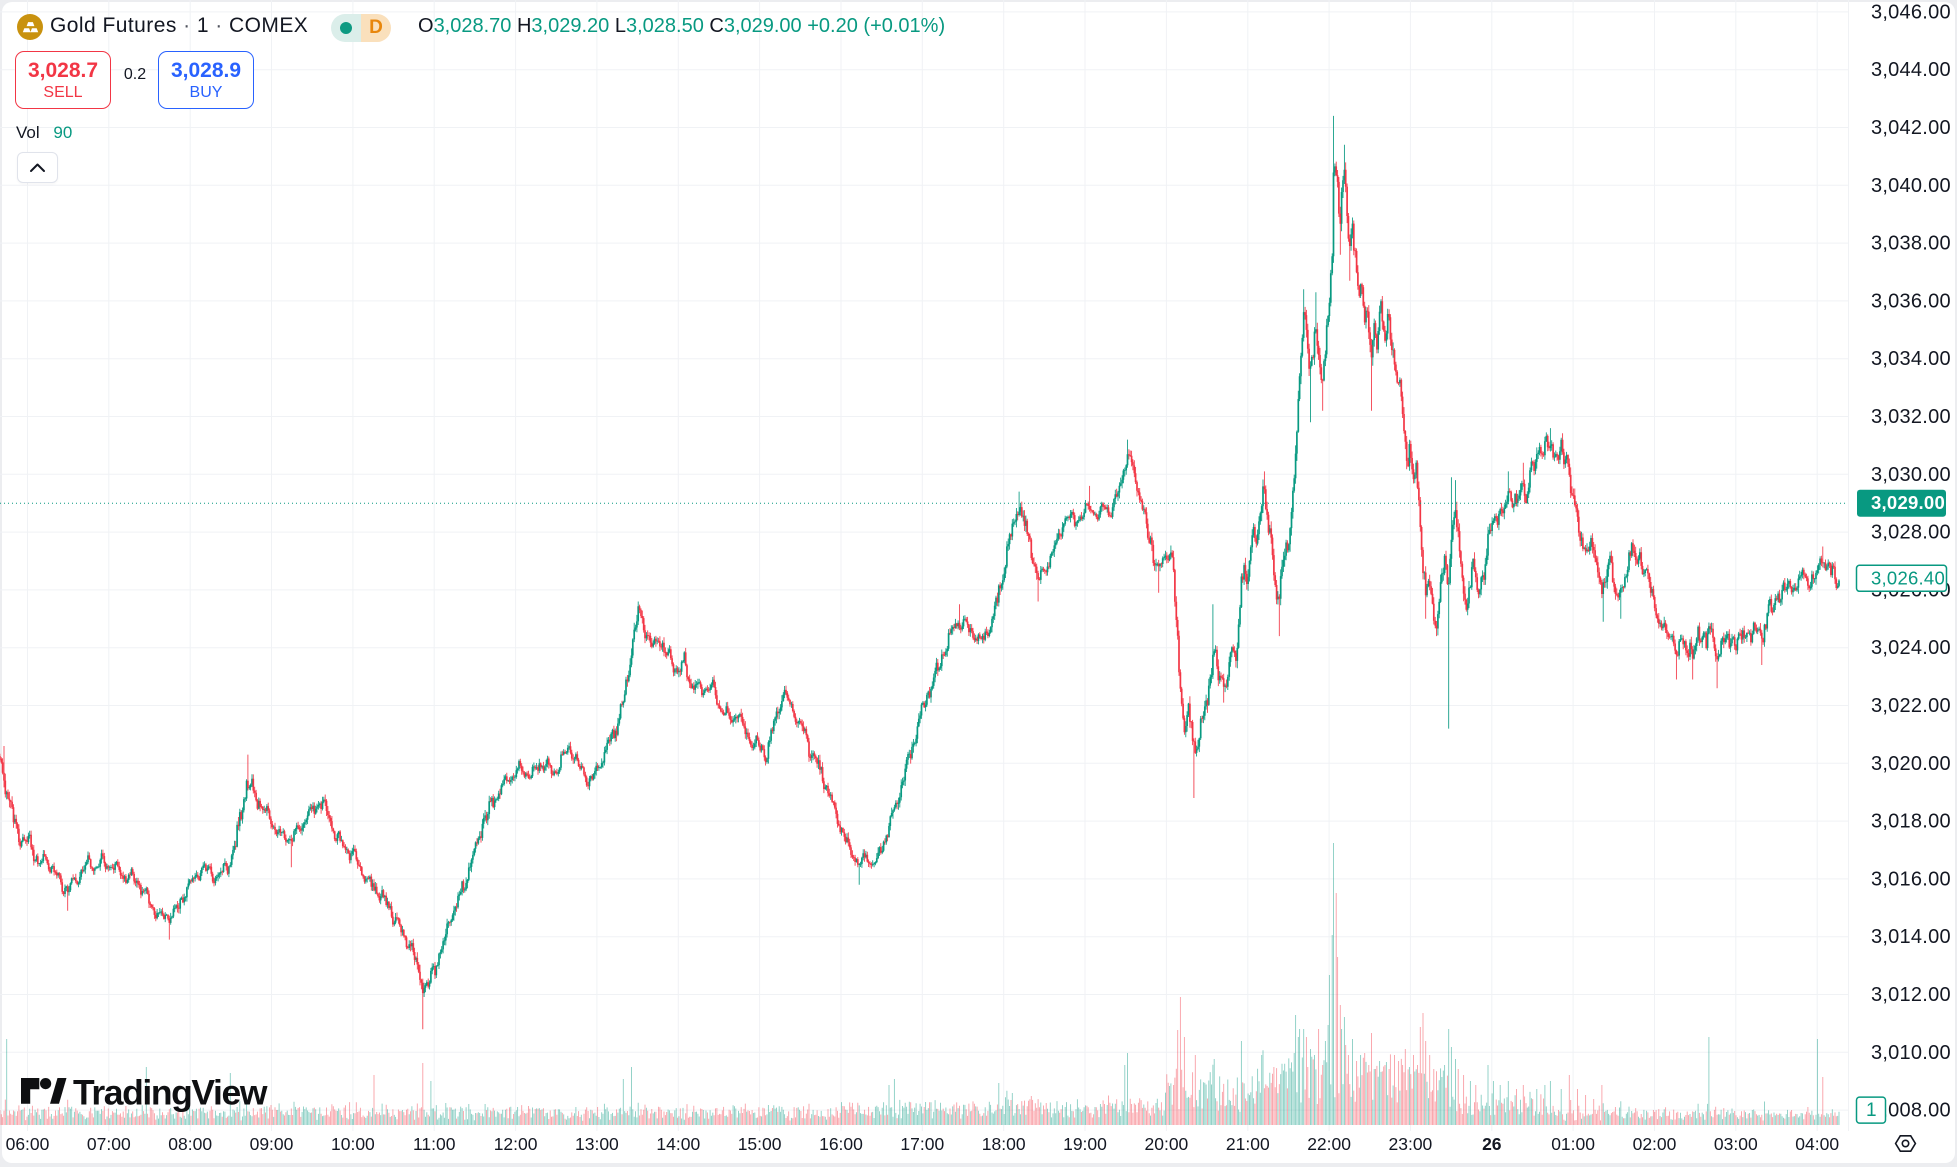 Image resolution: width=1957 pixels, height=1167 pixels. I want to click on svg-text: 19:00, so click(1085, 1144).